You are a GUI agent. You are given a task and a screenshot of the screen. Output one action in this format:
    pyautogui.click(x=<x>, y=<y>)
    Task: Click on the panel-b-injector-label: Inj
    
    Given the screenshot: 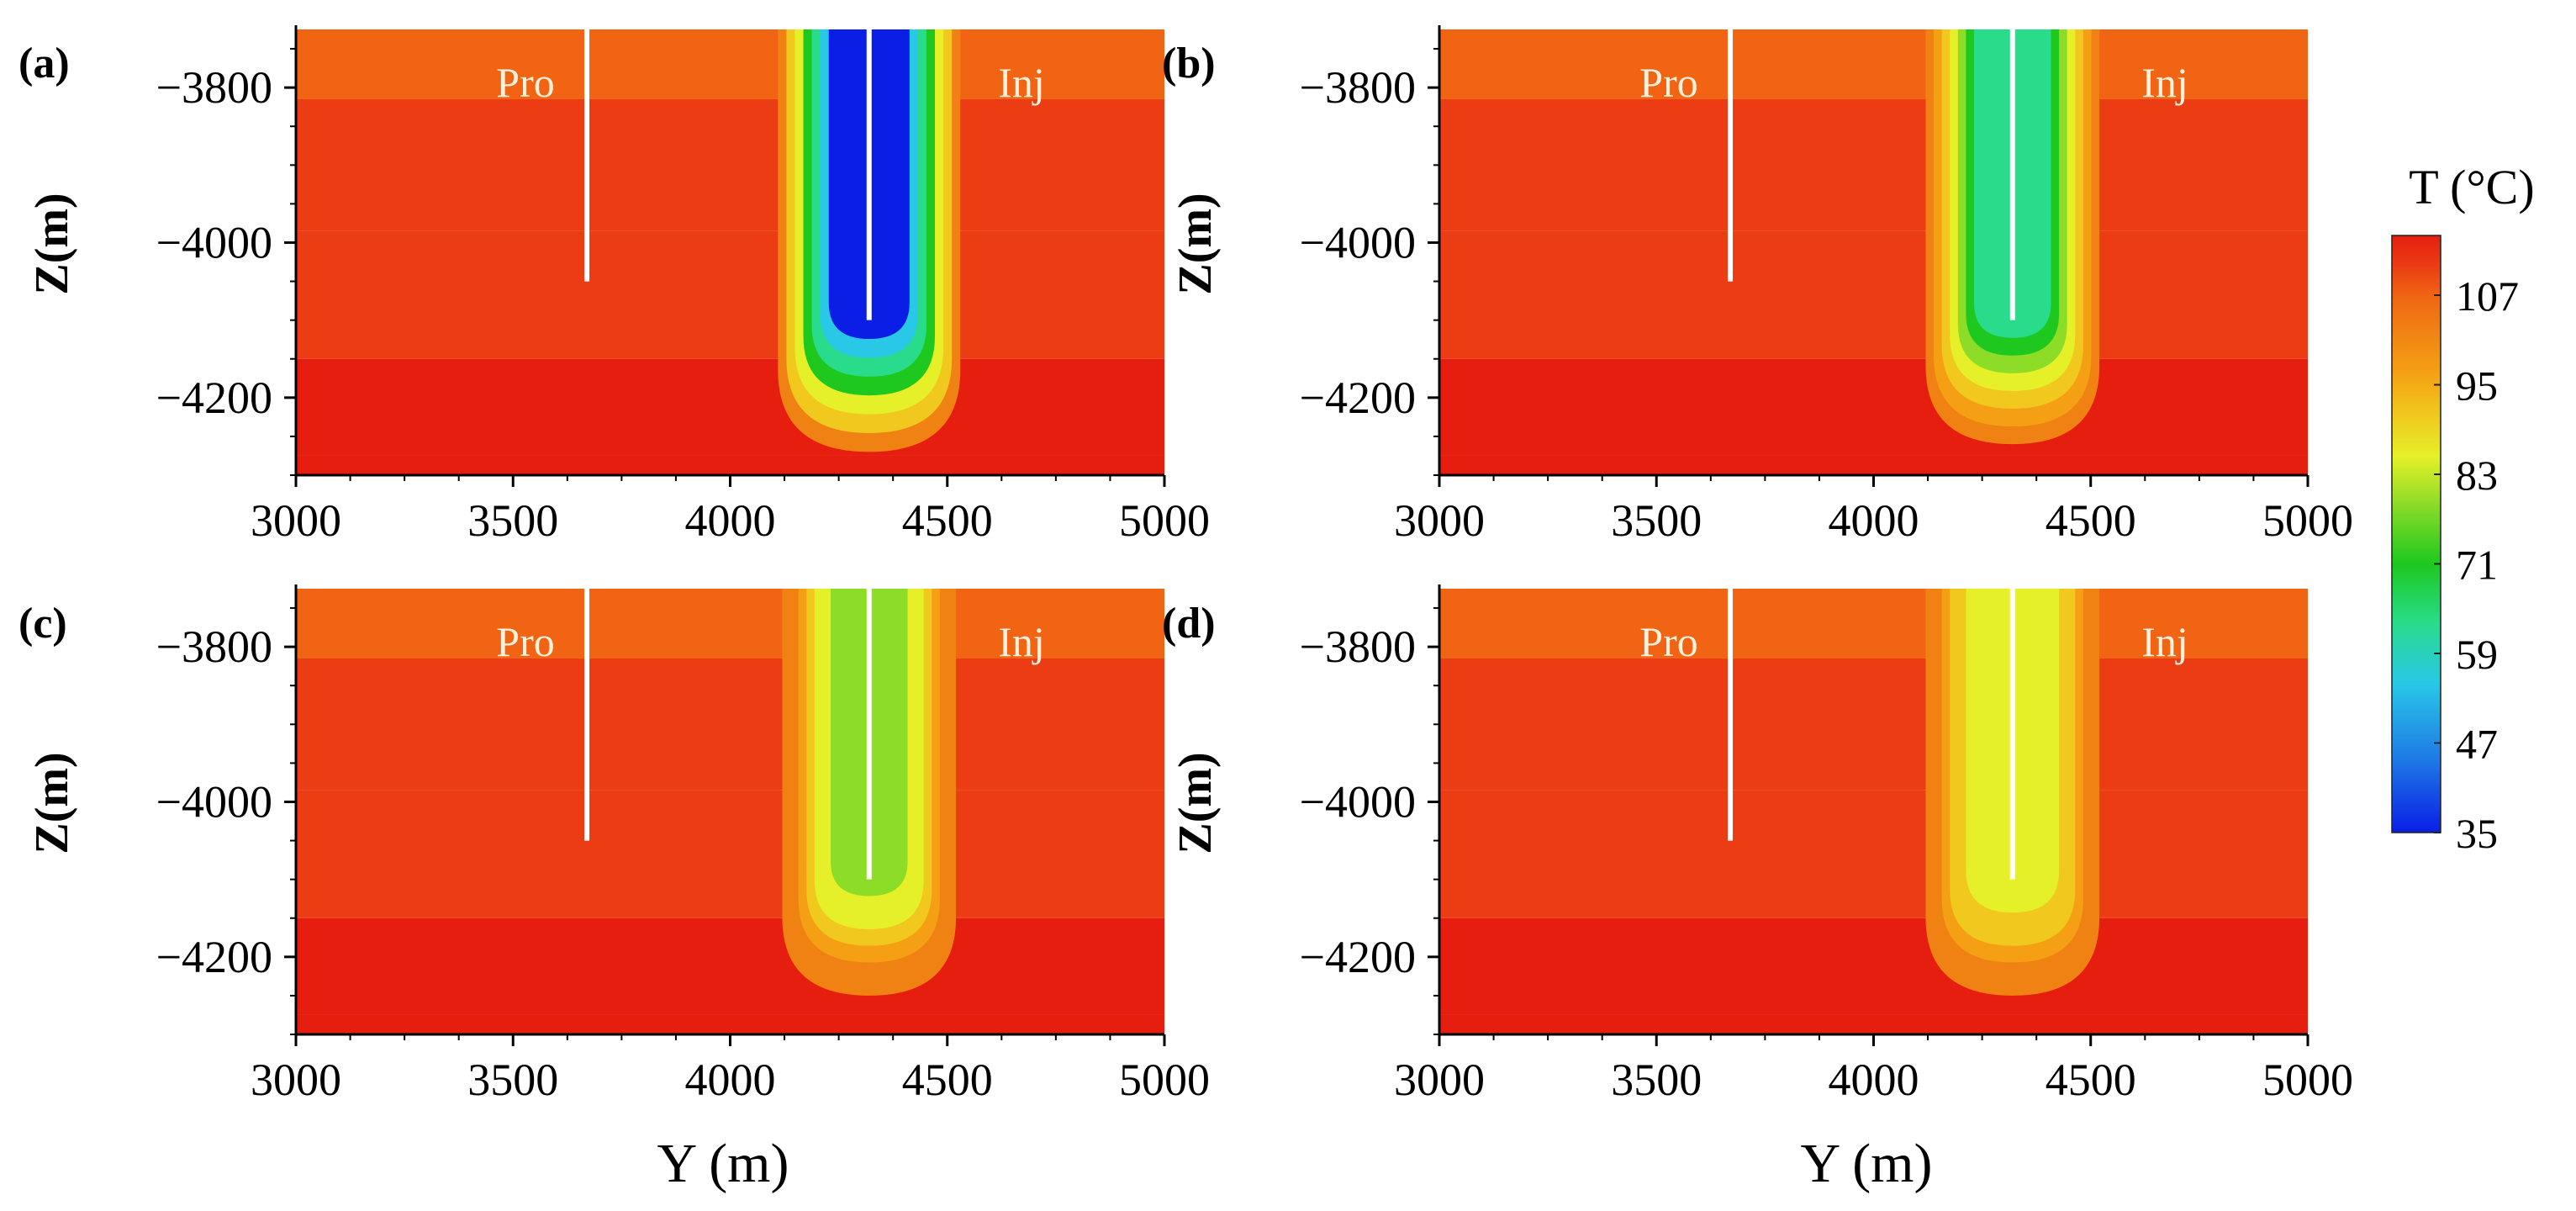 What is the action you would take?
    pyautogui.click(x=2164, y=82)
    